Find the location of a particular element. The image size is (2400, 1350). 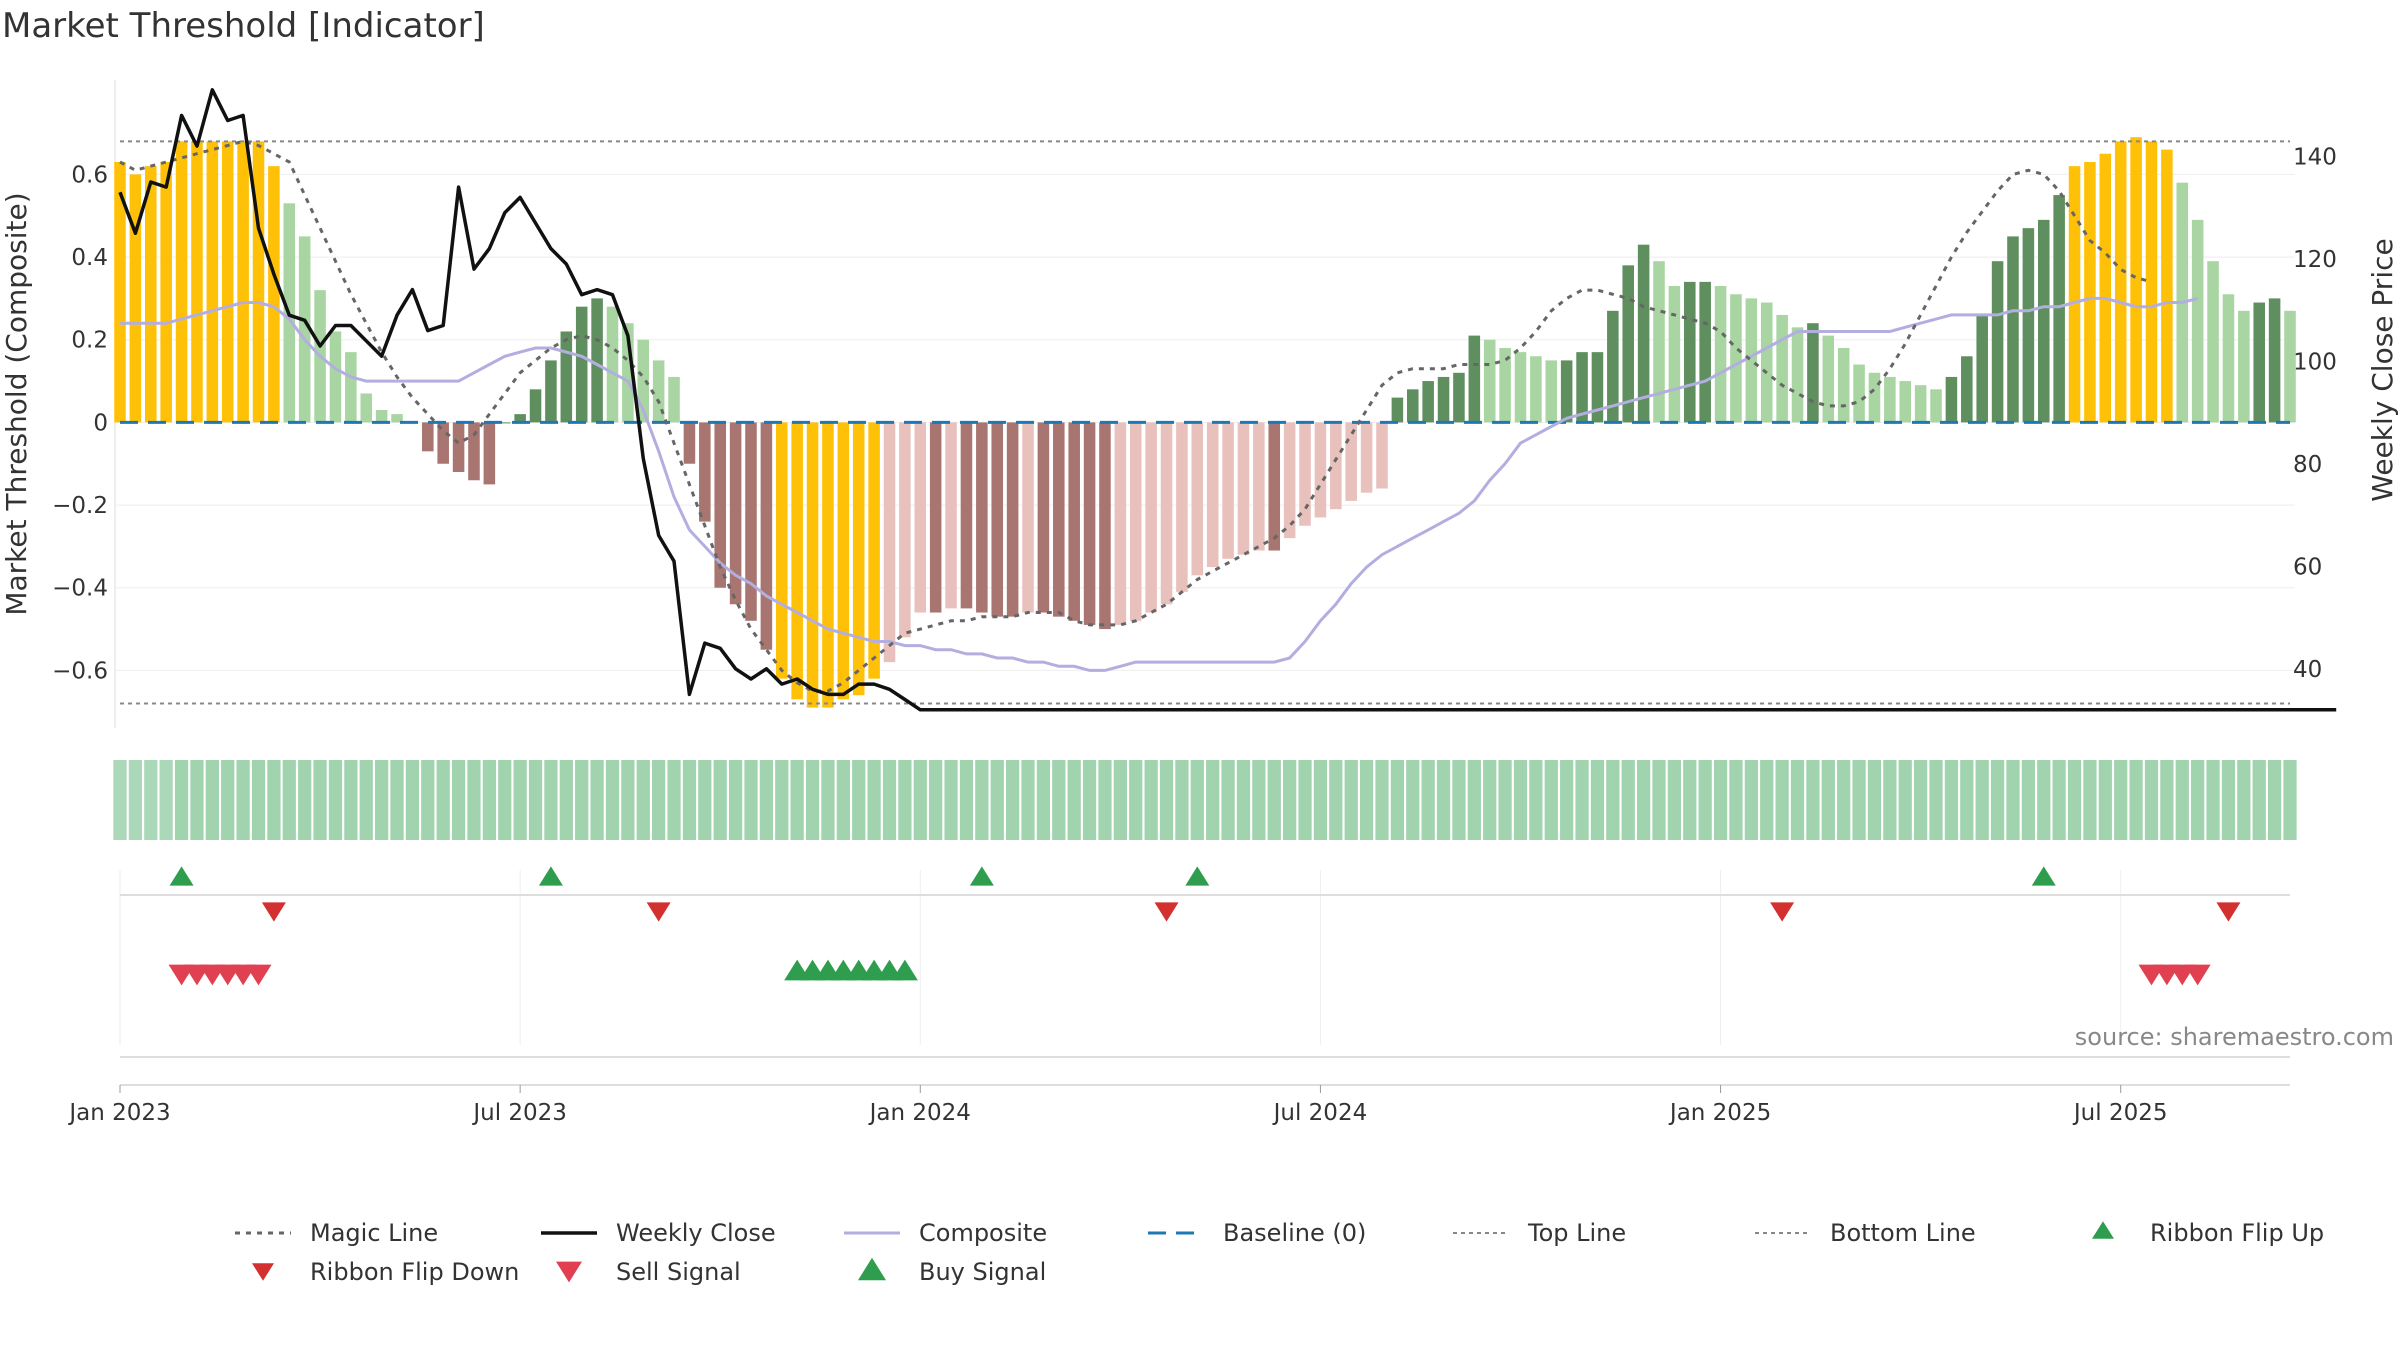

ribbon-flip-up-marker is located at coordinates (981, 876).